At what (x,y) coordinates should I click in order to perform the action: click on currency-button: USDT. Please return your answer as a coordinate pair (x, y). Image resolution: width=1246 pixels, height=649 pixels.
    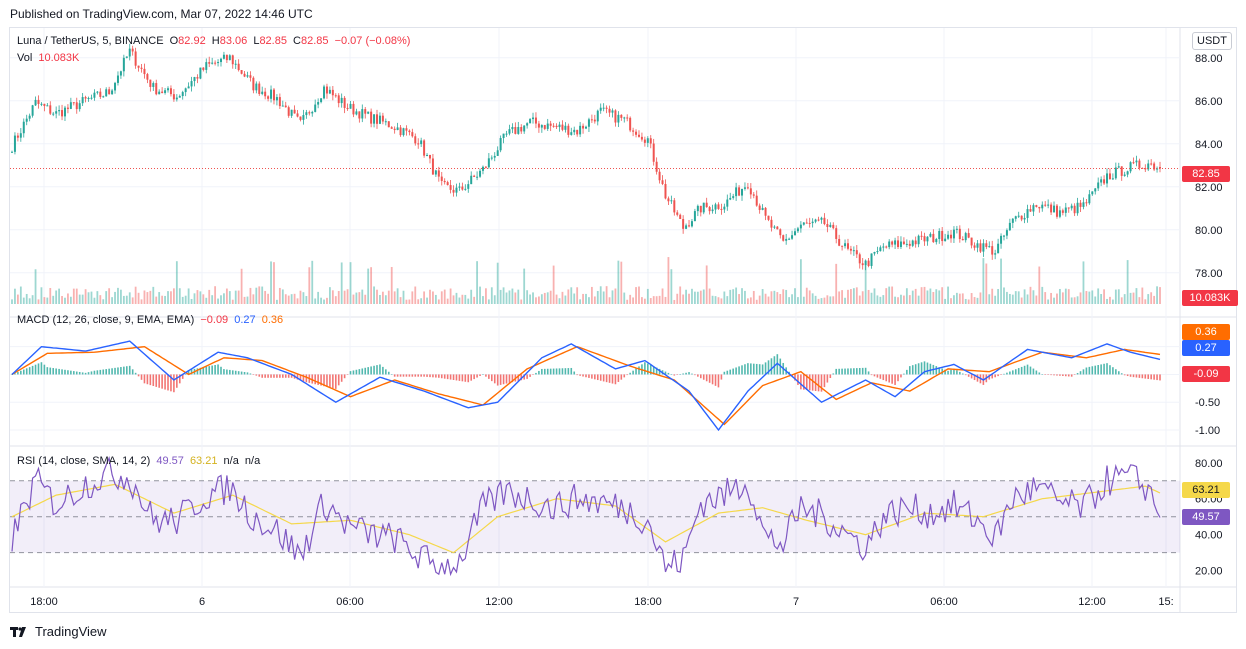
    Looking at the image, I should click on (1212, 41).